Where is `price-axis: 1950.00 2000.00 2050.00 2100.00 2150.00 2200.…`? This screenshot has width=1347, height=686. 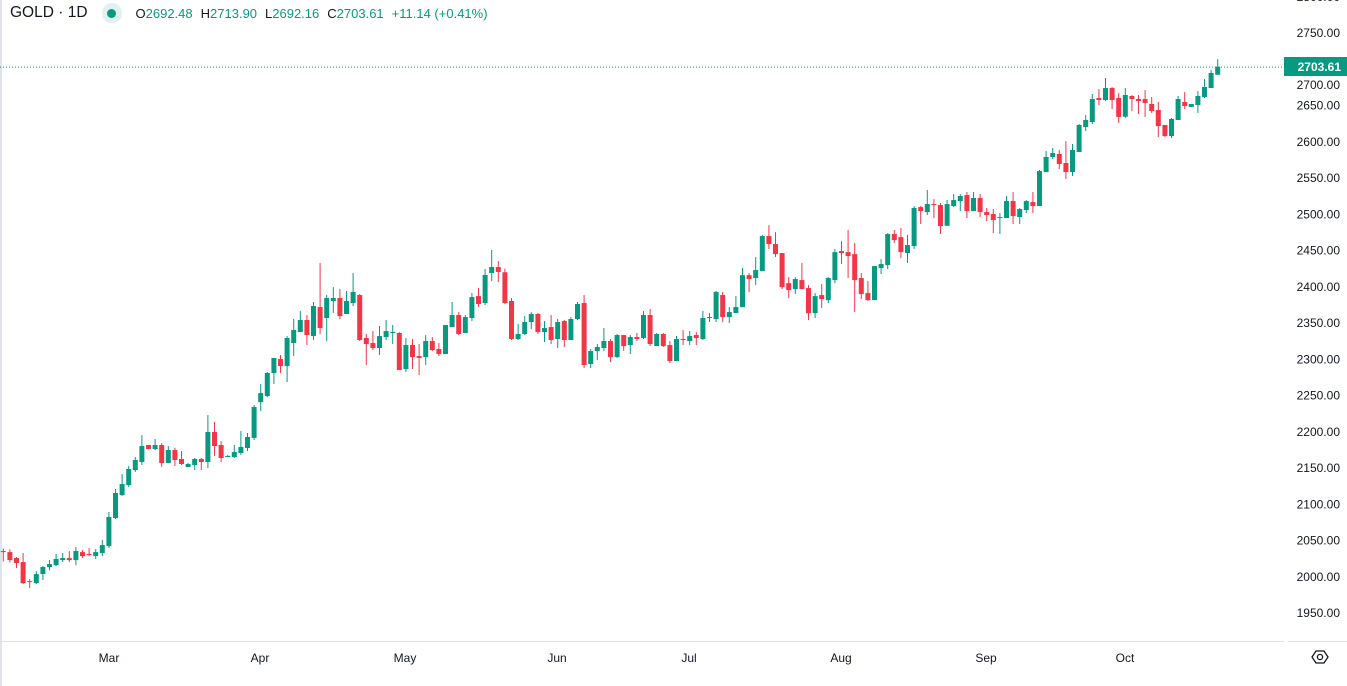 price-axis: 1950.00 2000.00 2050.00 2100.00 2150.00 2200.… is located at coordinates (1319, 310).